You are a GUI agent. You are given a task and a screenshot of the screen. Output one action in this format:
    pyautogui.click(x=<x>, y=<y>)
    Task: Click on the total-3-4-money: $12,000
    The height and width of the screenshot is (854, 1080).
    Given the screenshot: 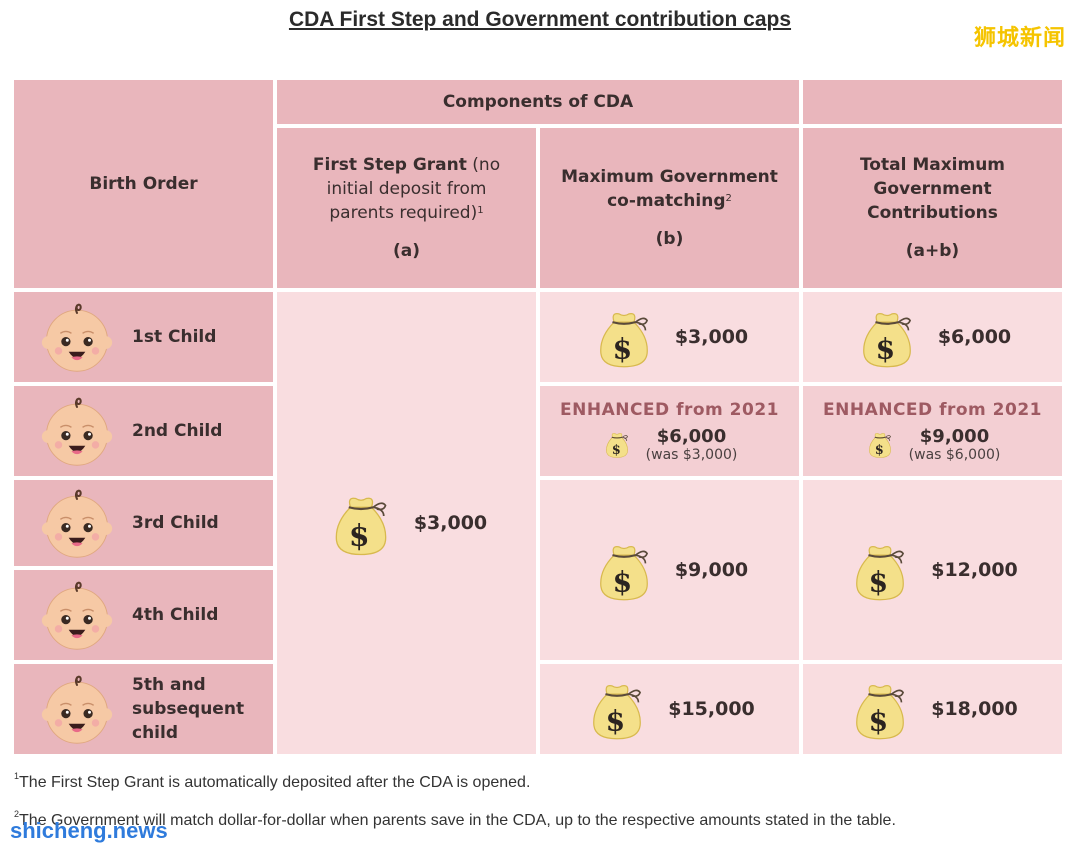 What is the action you would take?
    pyautogui.click(x=932, y=570)
    